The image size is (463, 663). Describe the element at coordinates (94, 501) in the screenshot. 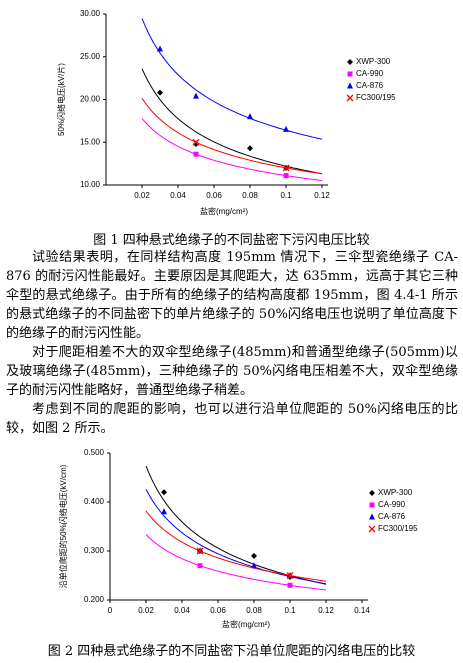

I see `y-tick-label: 0.400` at that location.